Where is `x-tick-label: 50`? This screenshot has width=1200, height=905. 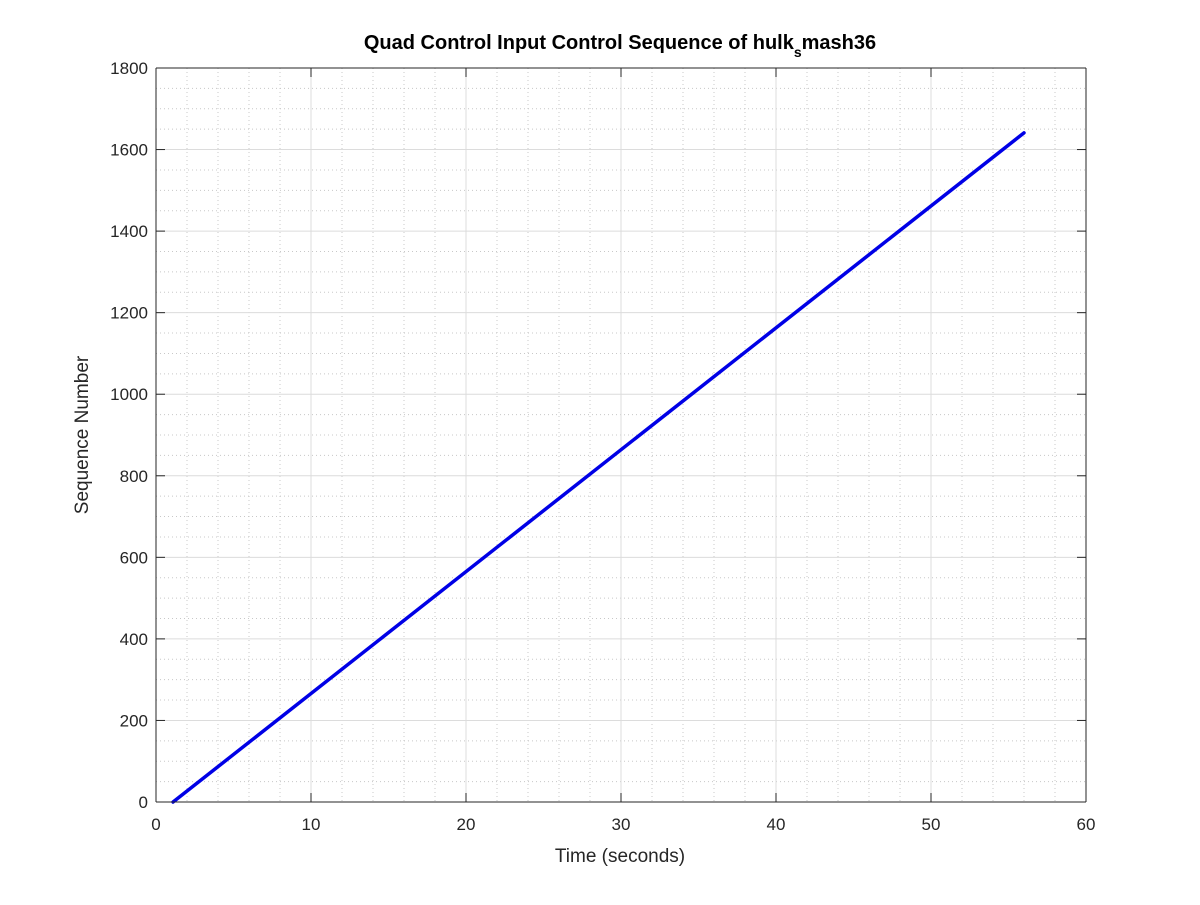 x-tick-label: 50 is located at coordinates (931, 824).